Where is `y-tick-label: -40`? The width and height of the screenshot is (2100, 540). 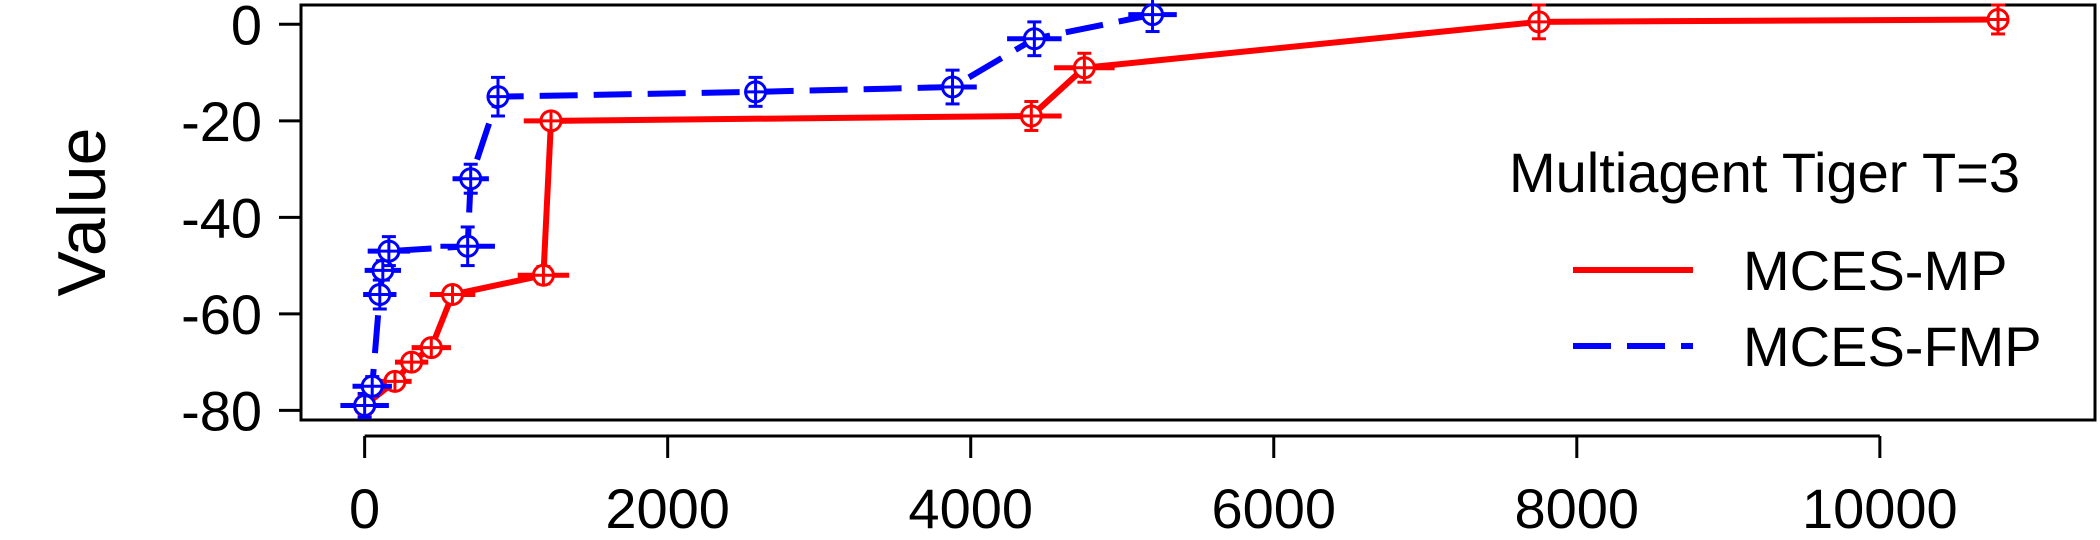 y-tick-label: -40 is located at coordinates (221, 217).